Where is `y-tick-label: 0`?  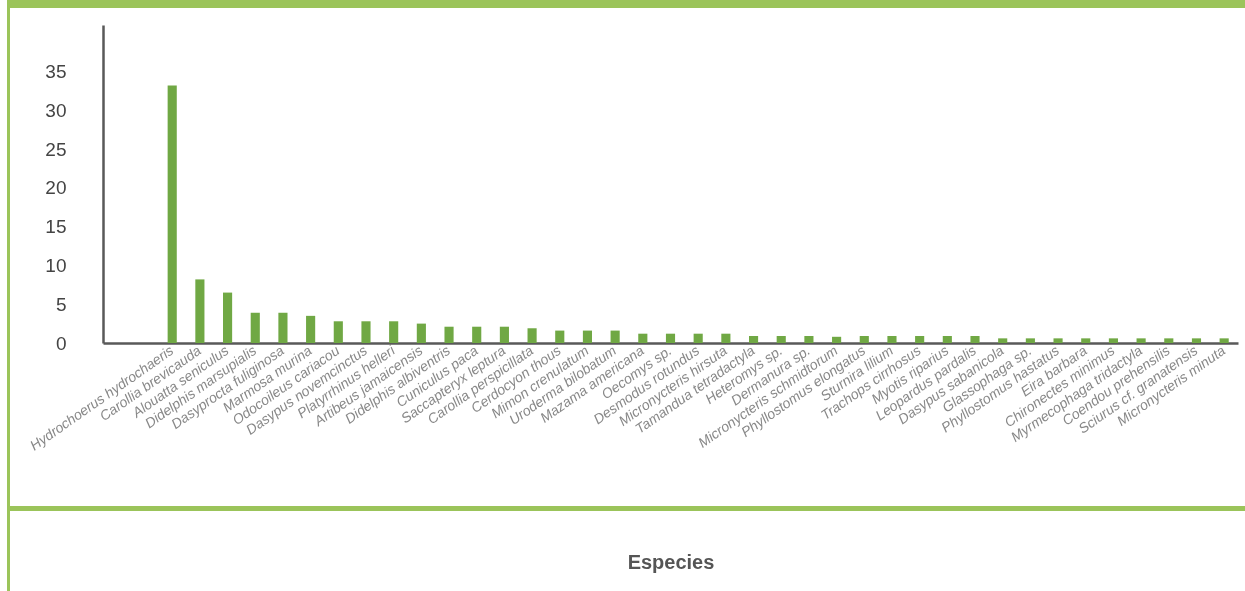 y-tick-label: 0 is located at coordinates (61, 343).